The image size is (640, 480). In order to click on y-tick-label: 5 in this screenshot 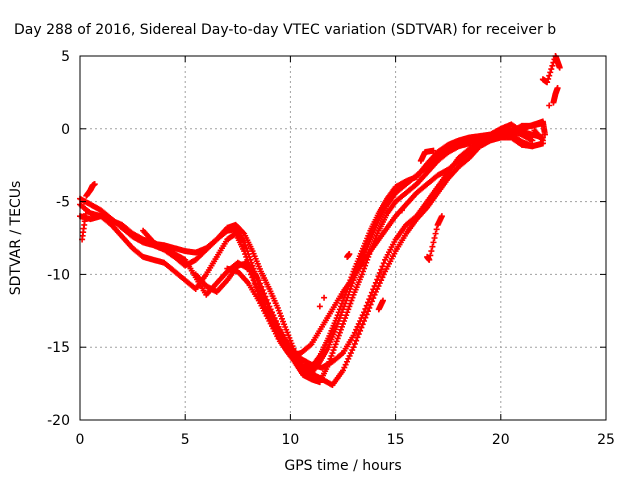, I will do `click(65, 57)`.